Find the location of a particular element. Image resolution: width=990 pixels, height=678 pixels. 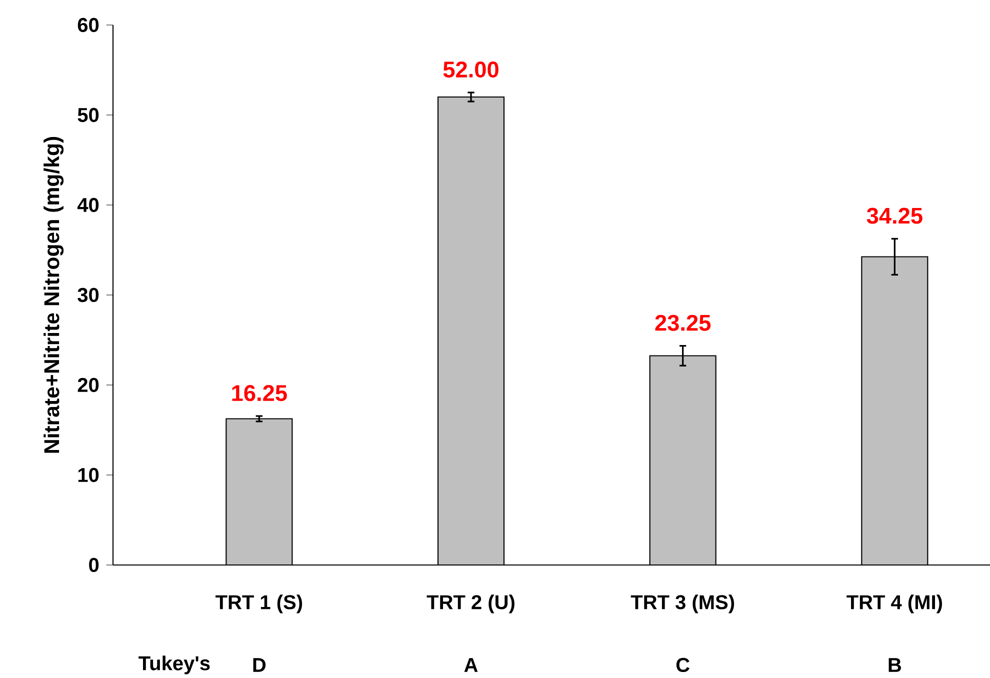

y-tick-label: 10 is located at coordinates (88, 475).